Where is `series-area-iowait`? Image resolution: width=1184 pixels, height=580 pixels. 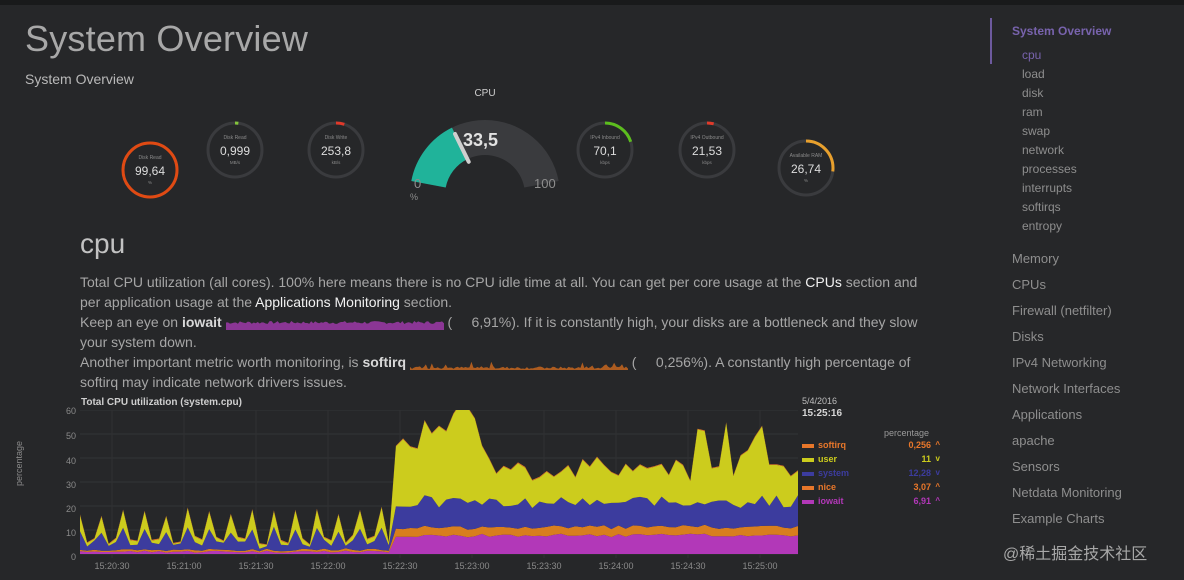
series-area-iowait is located at coordinates (439, 543).